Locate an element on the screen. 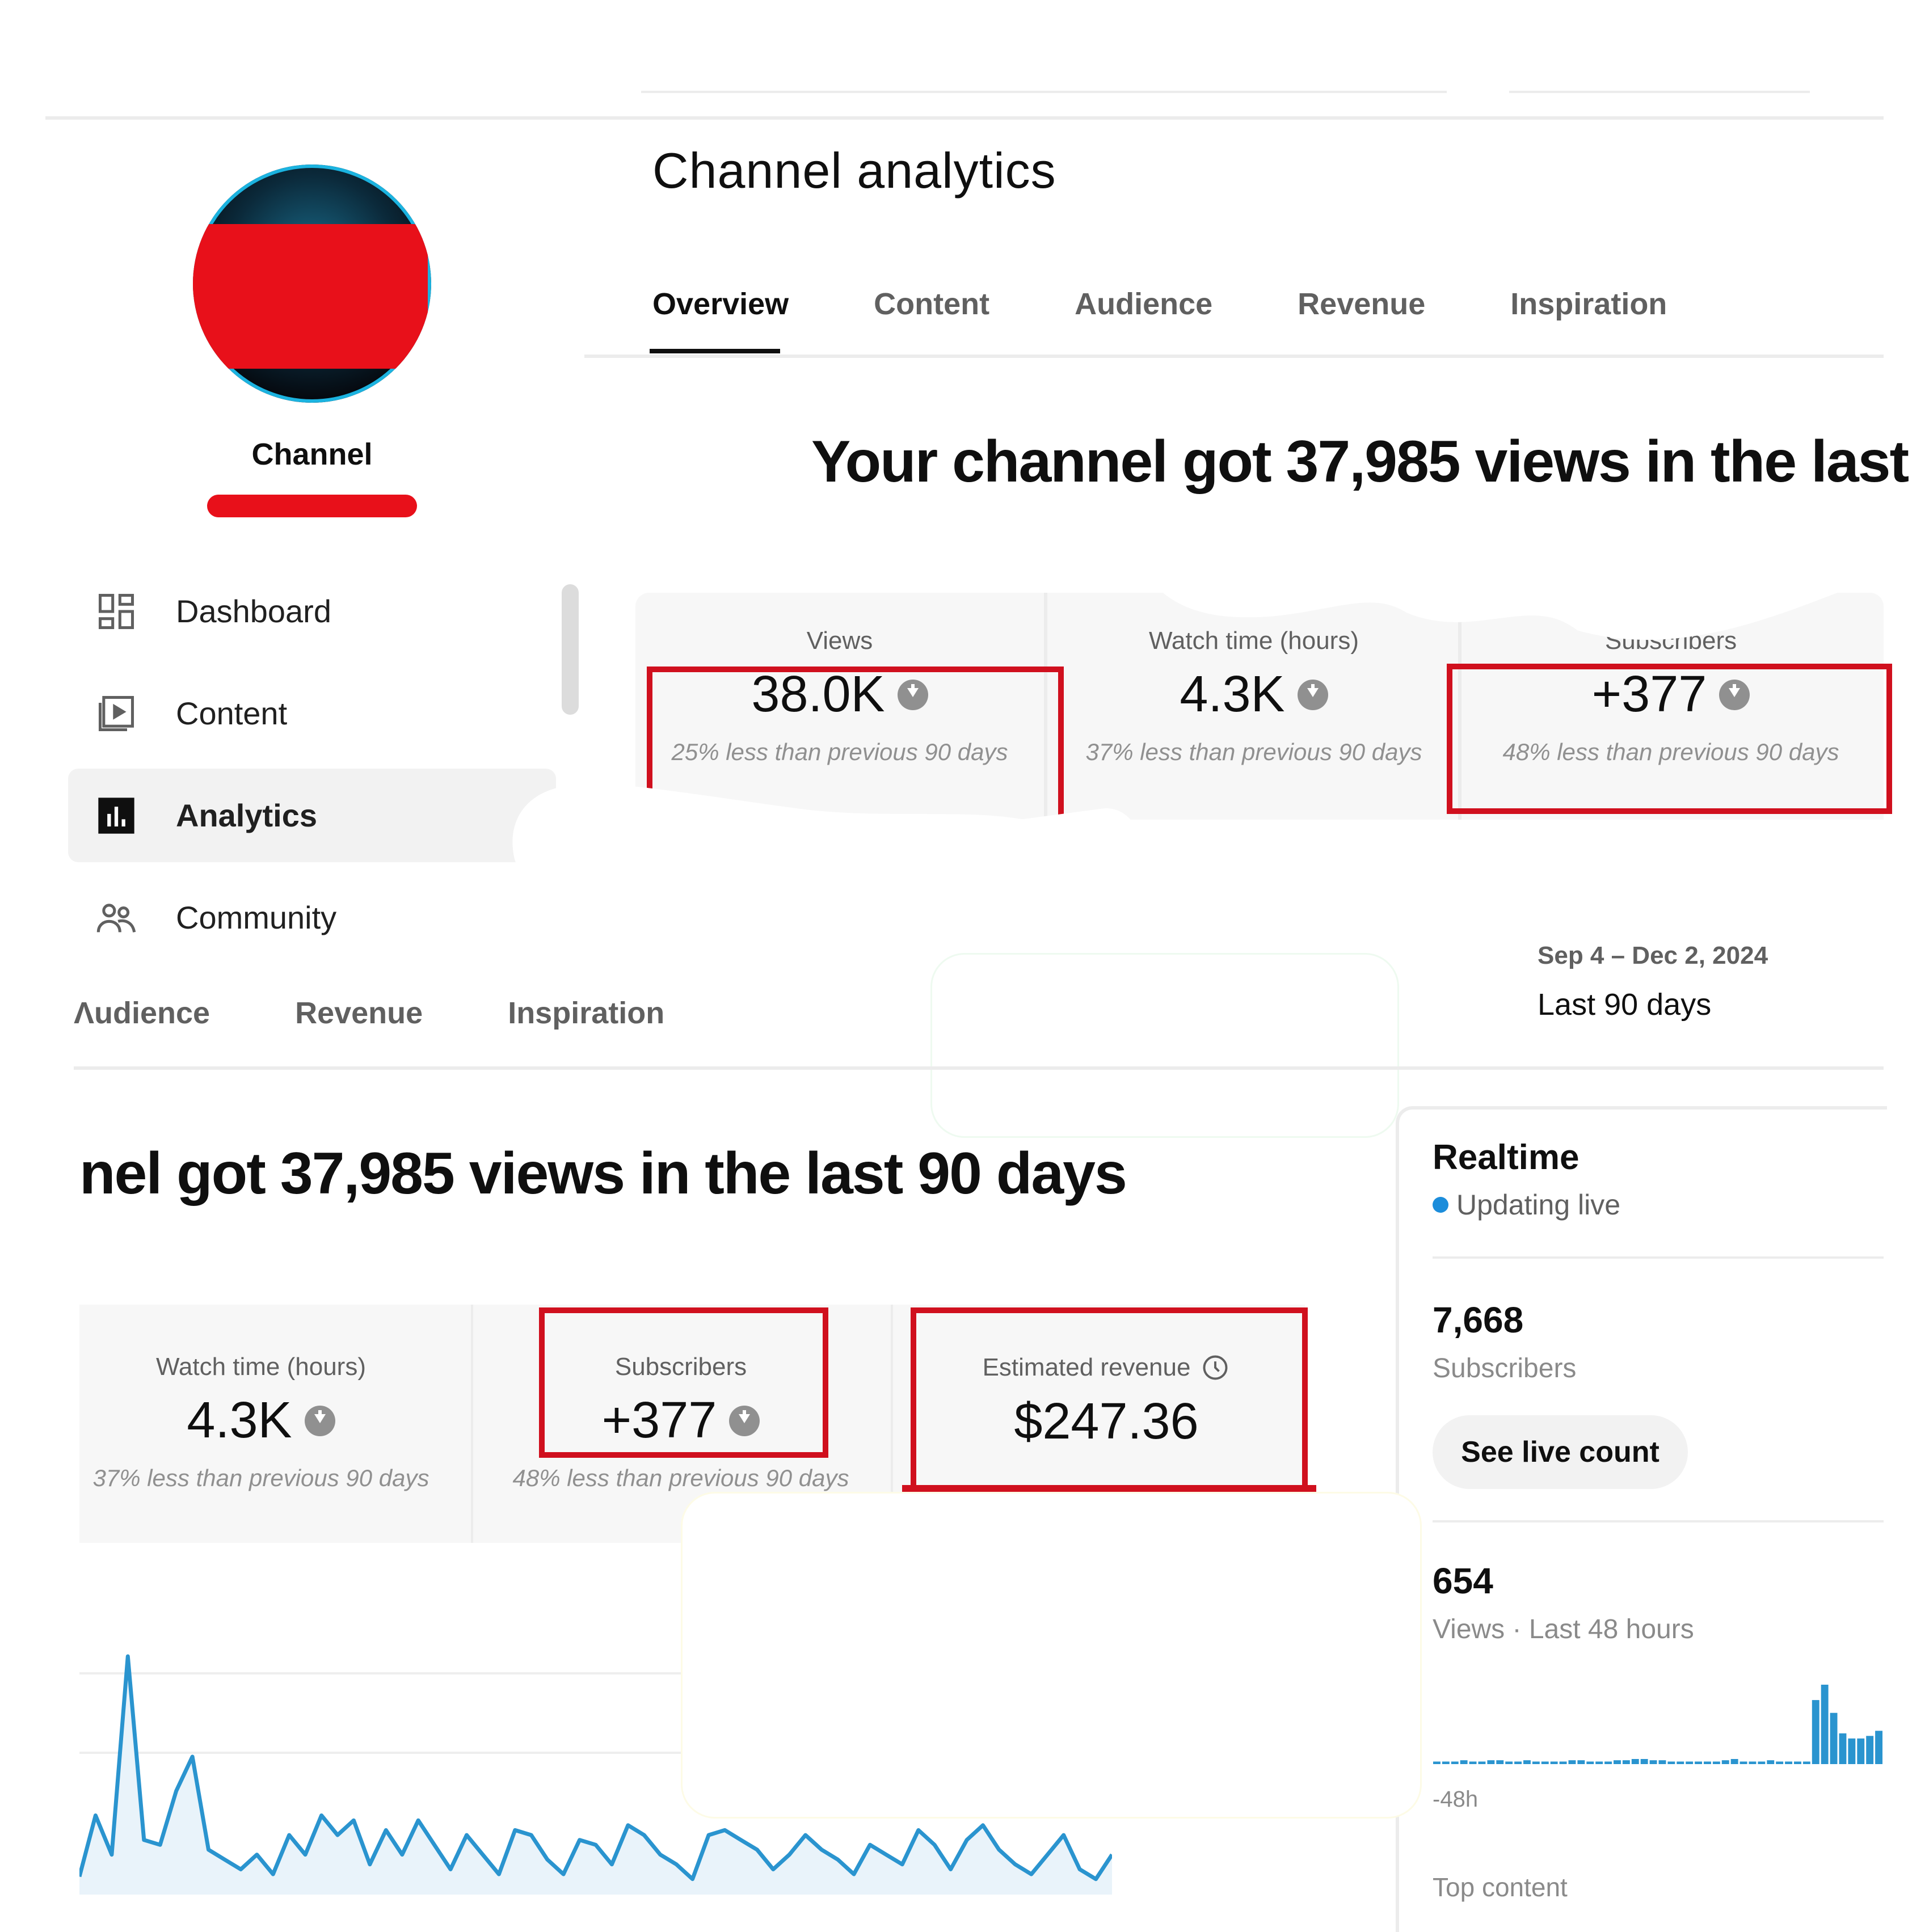 The image size is (1929, 1932). analytics-icon is located at coordinates (116, 816).